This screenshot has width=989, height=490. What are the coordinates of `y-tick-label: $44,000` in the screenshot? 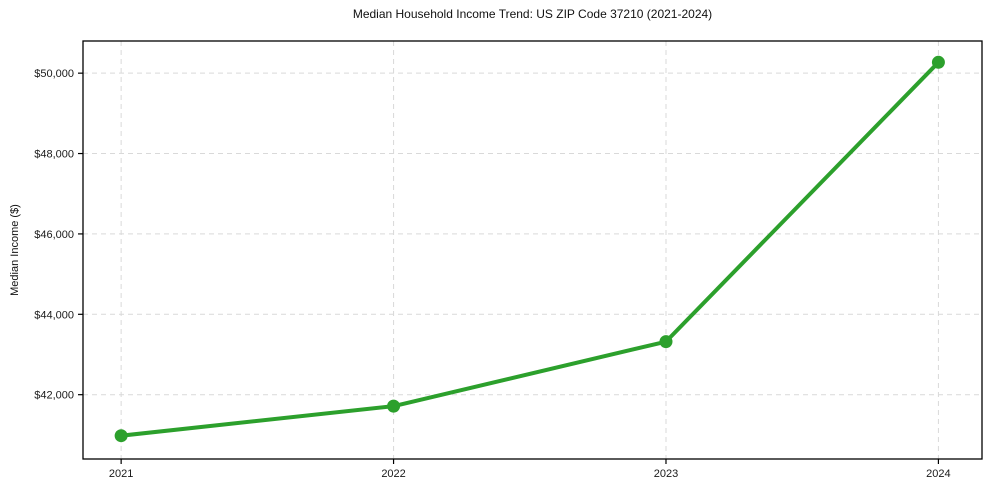 It's located at (54, 315).